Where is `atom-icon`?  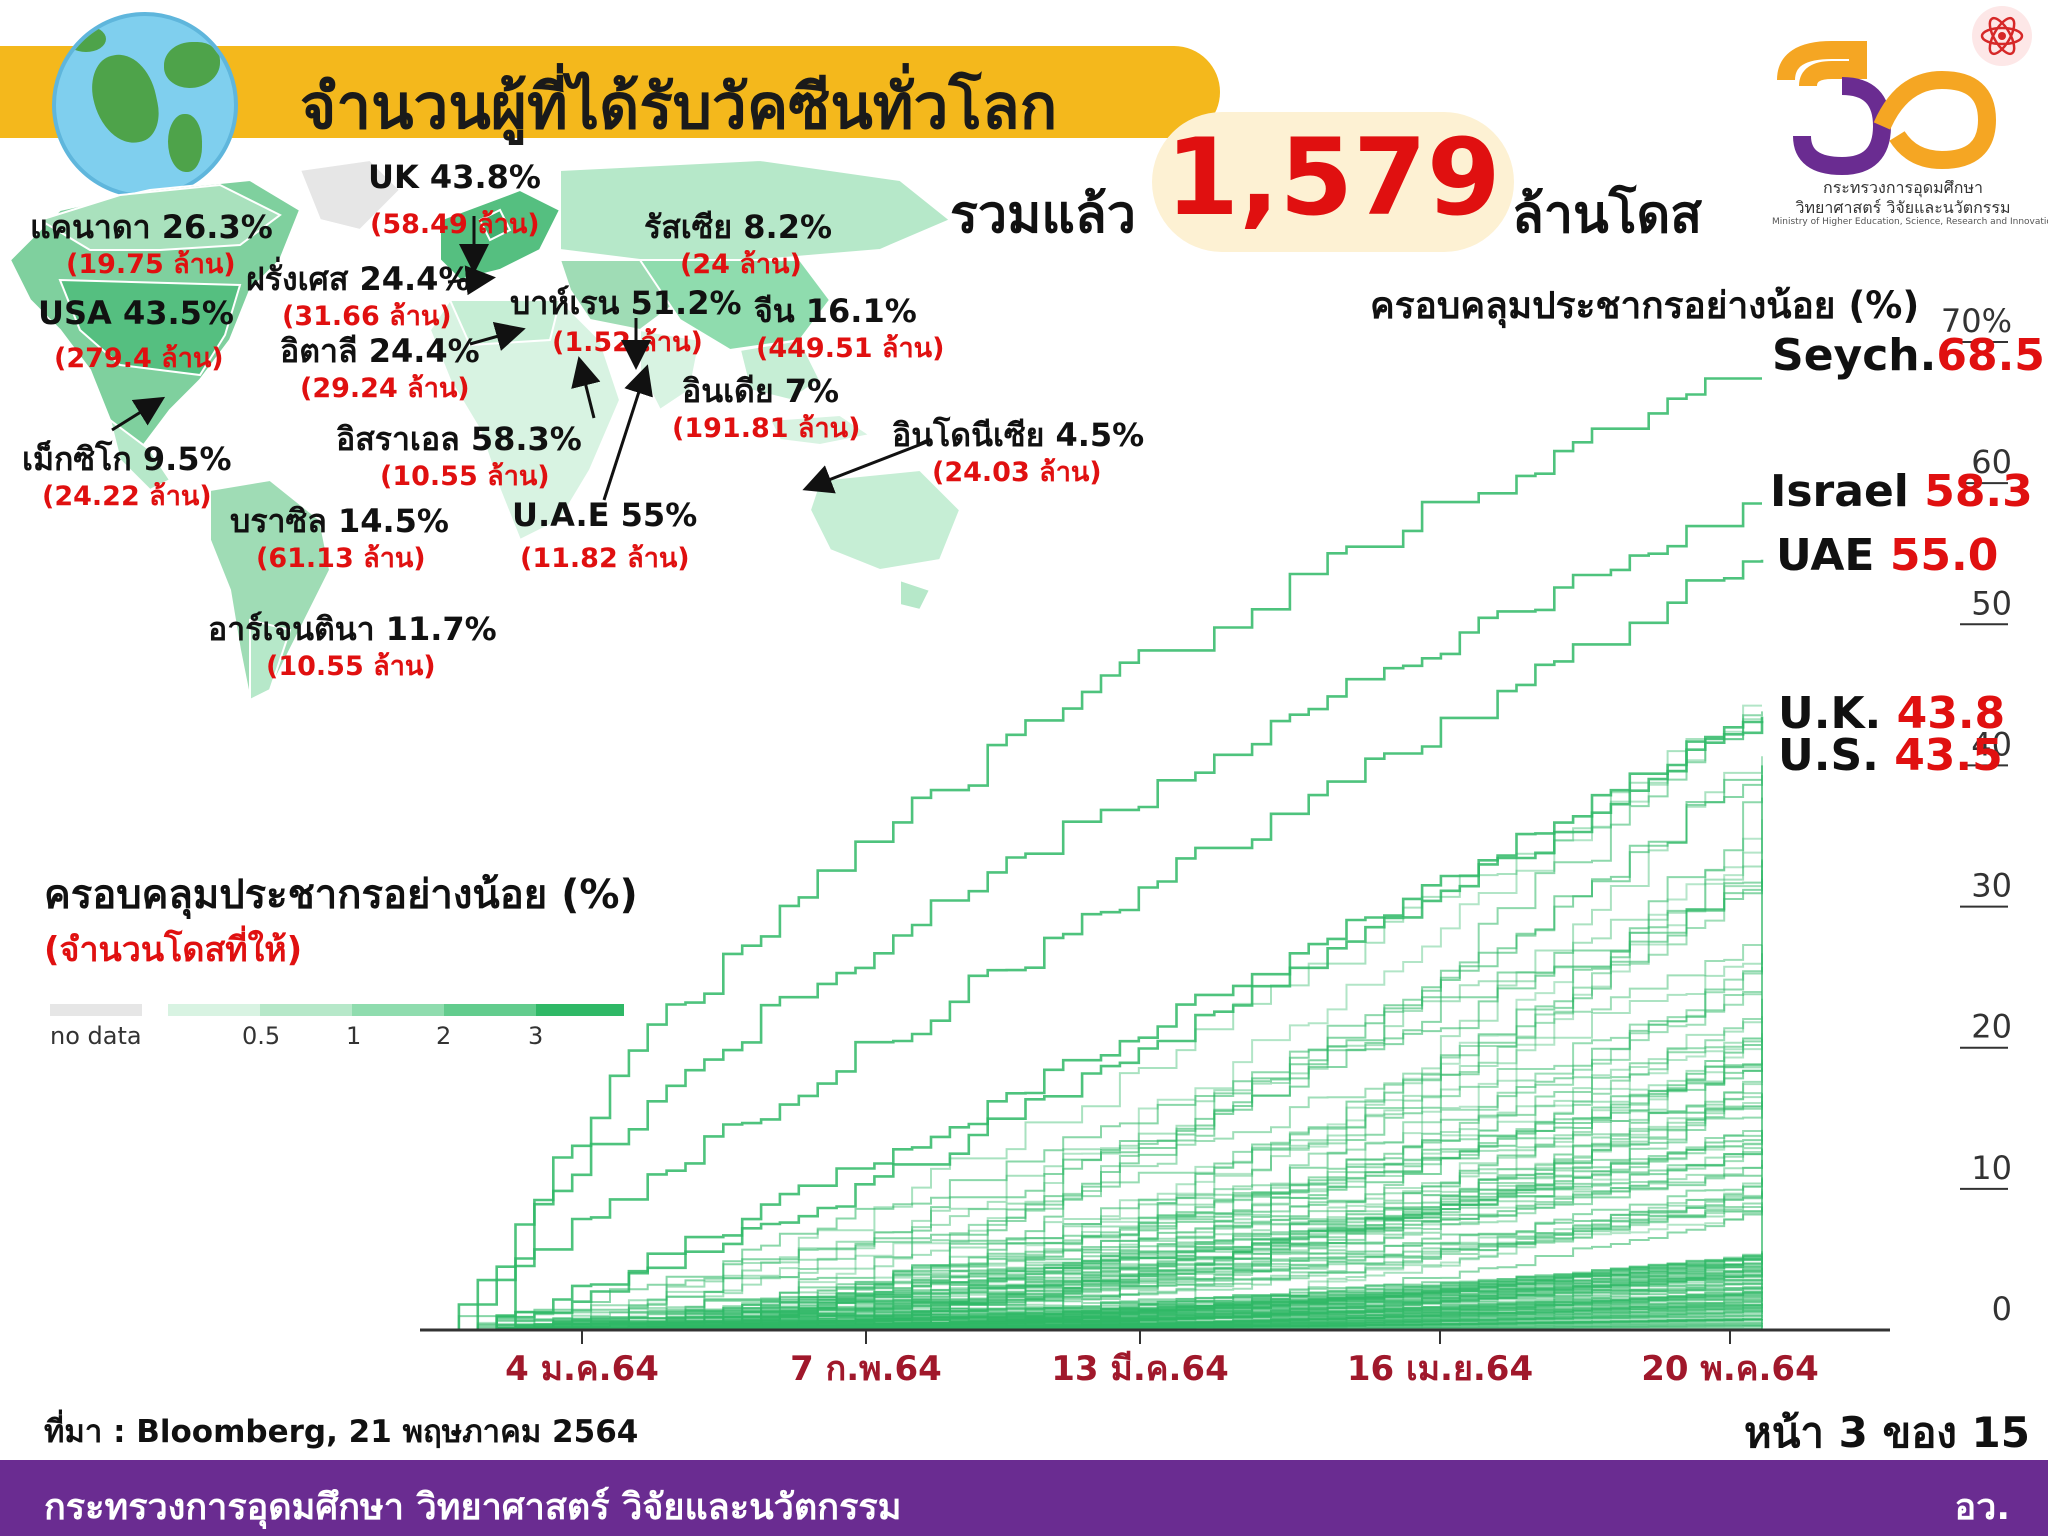 atom-icon is located at coordinates (2002, 36).